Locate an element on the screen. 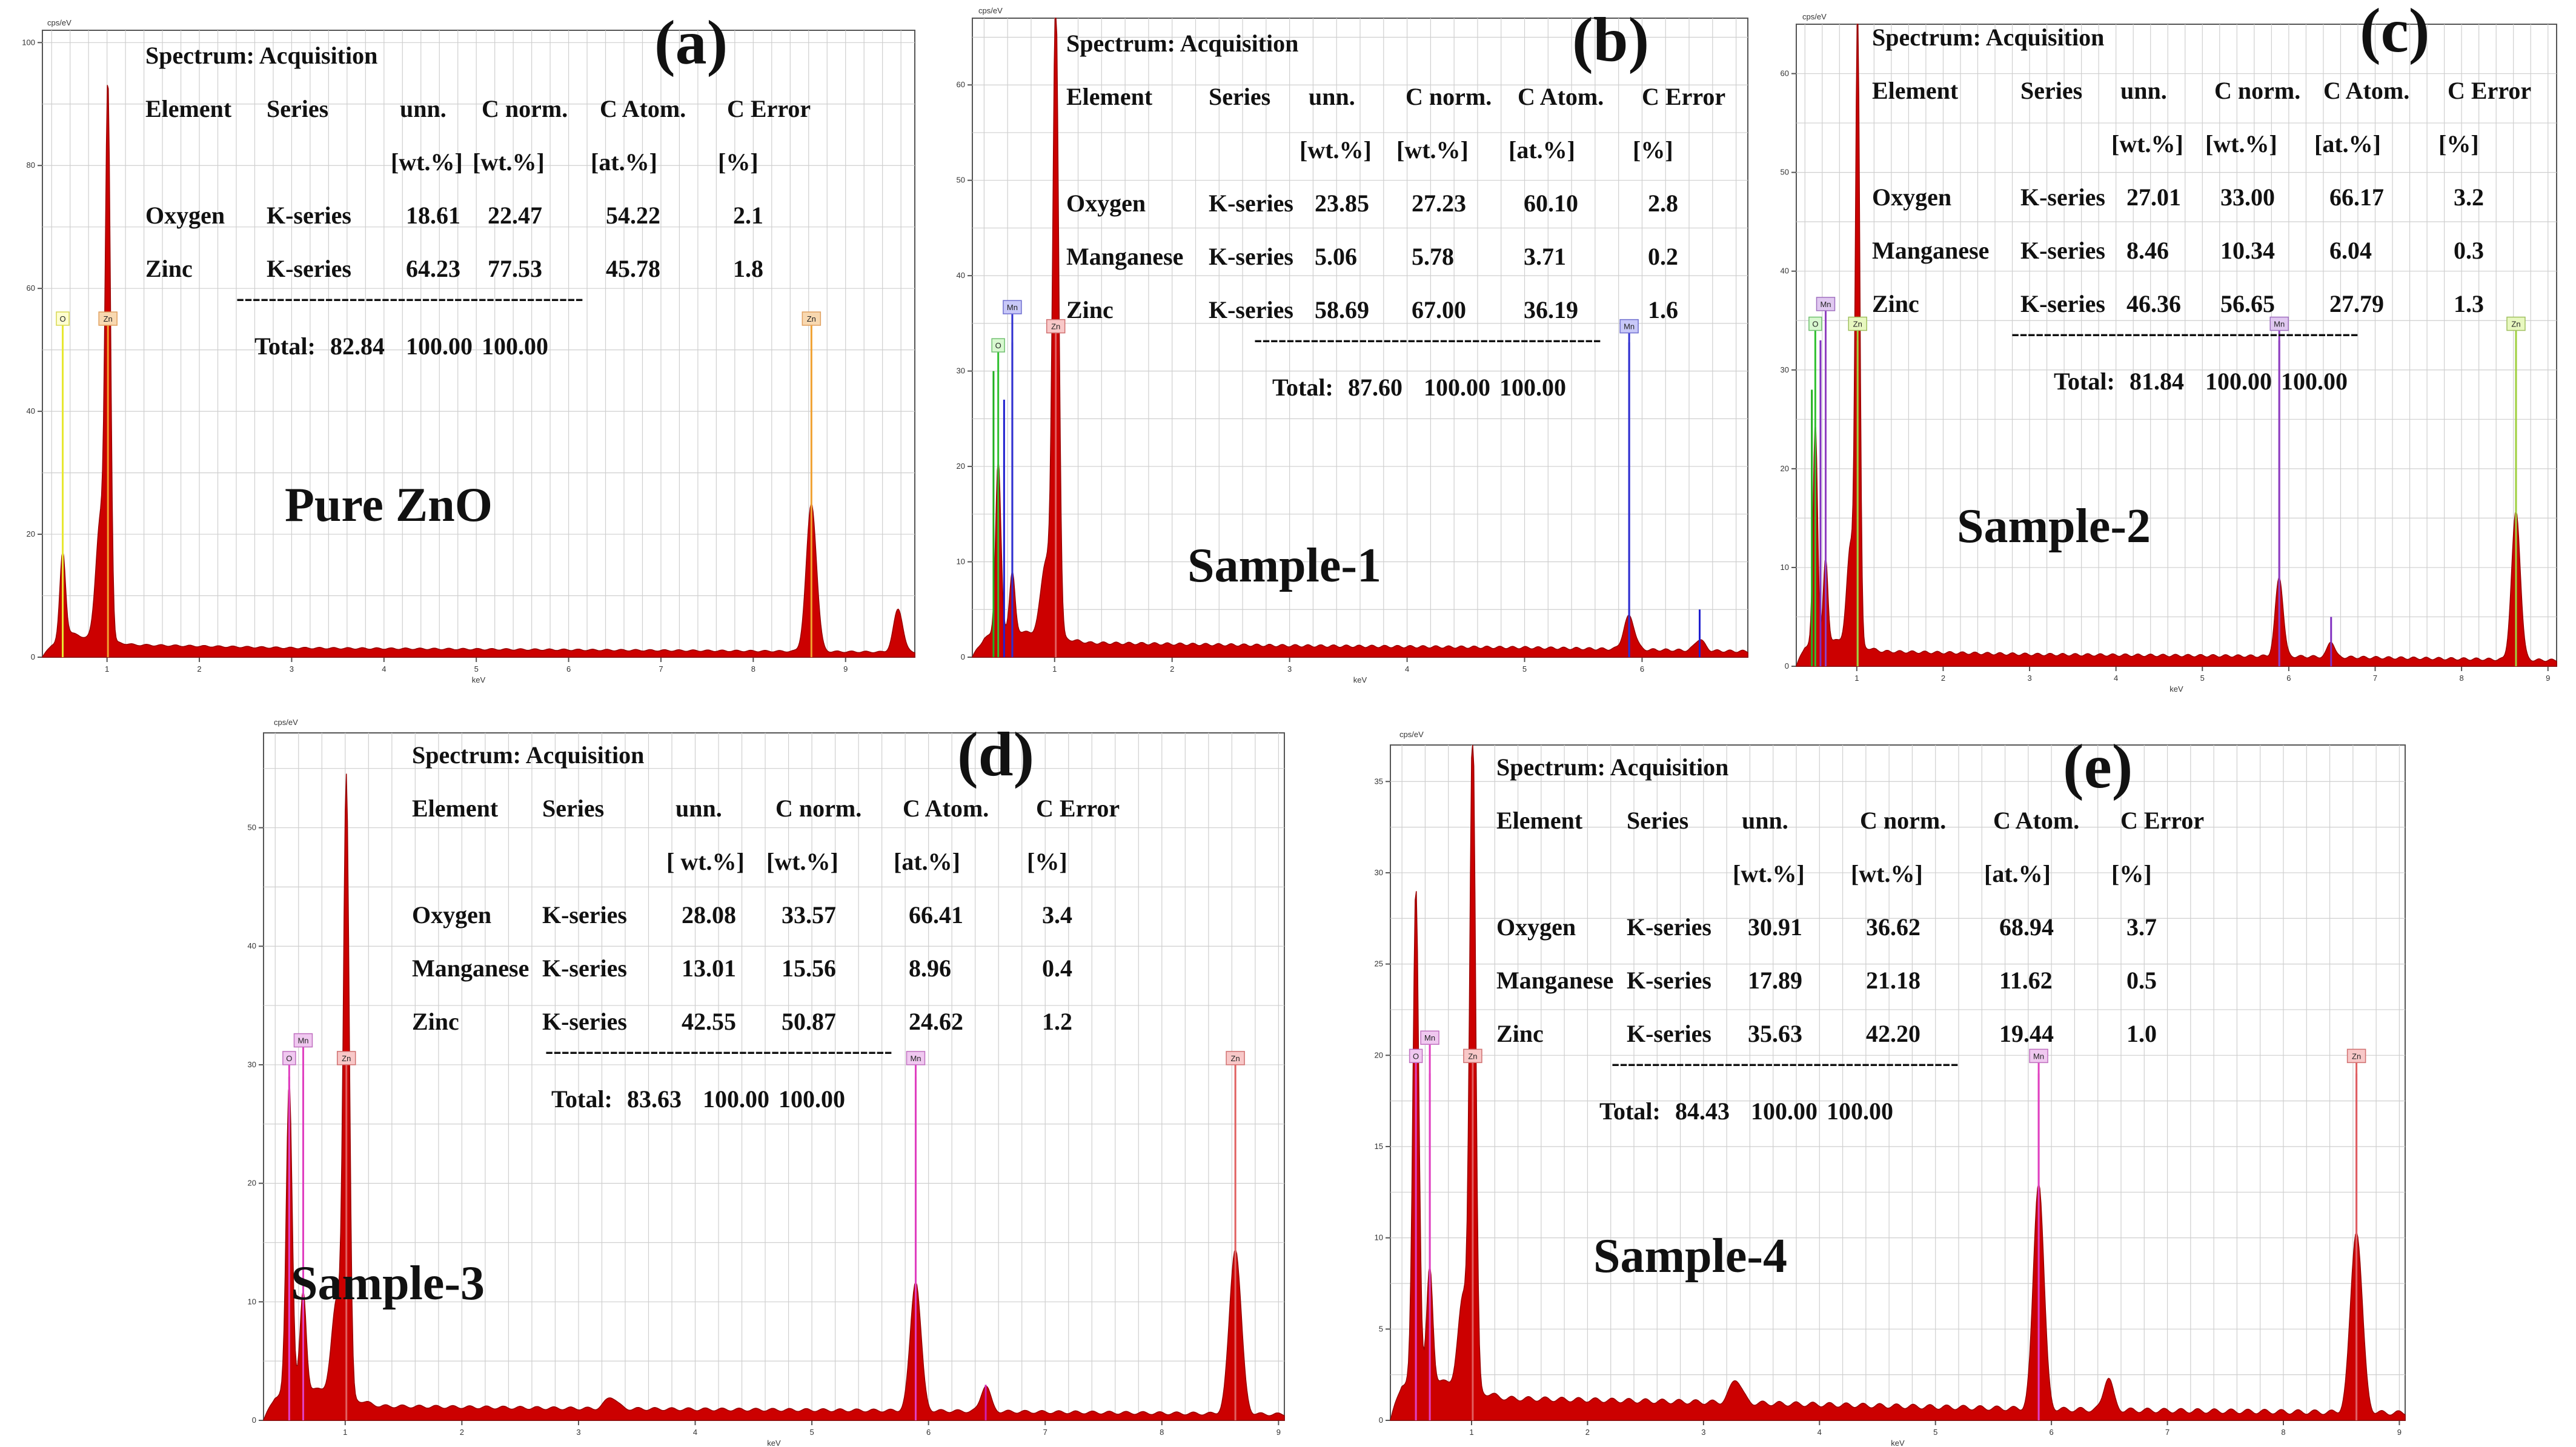 The image size is (2576, 1447). table-header: C Error is located at coordinates (769, 109).